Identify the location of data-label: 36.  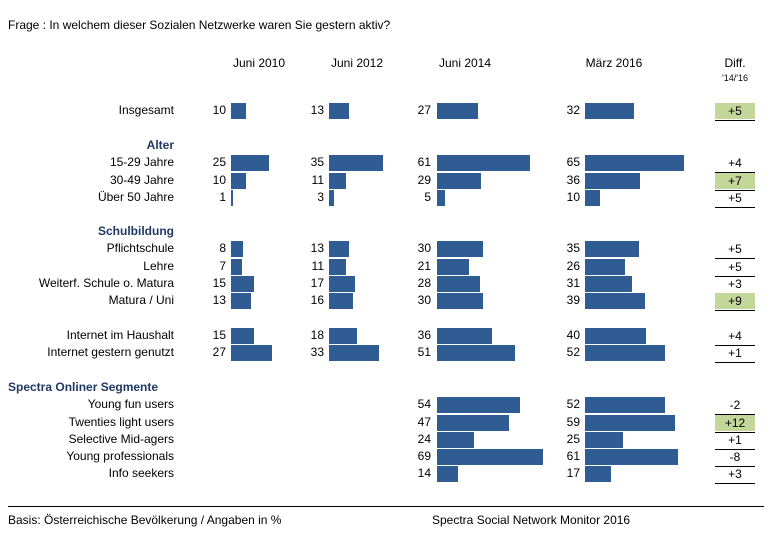
(424, 335).